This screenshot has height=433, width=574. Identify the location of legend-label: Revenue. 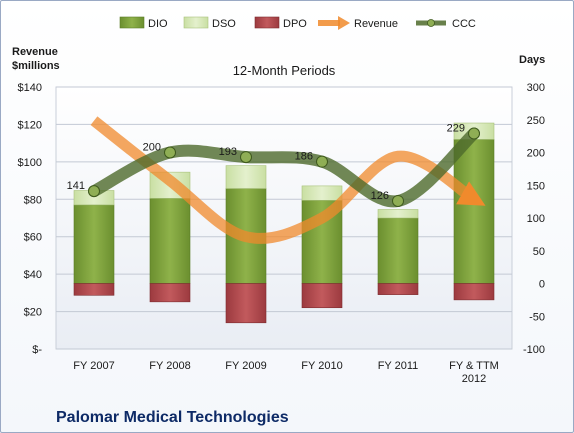
(376, 24).